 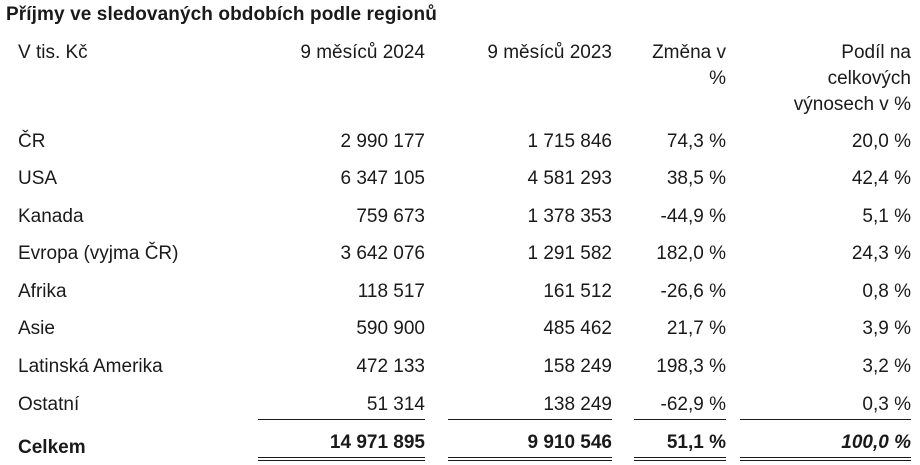 What do you see at coordinates (689, 66) in the screenshot?
I see `header-change: Změna v %` at bounding box center [689, 66].